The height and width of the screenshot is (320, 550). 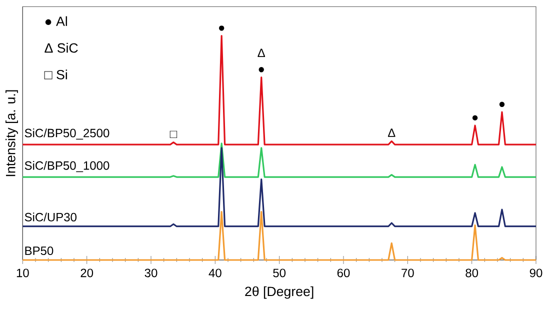 I want to click on annotation: □, so click(x=174, y=134).